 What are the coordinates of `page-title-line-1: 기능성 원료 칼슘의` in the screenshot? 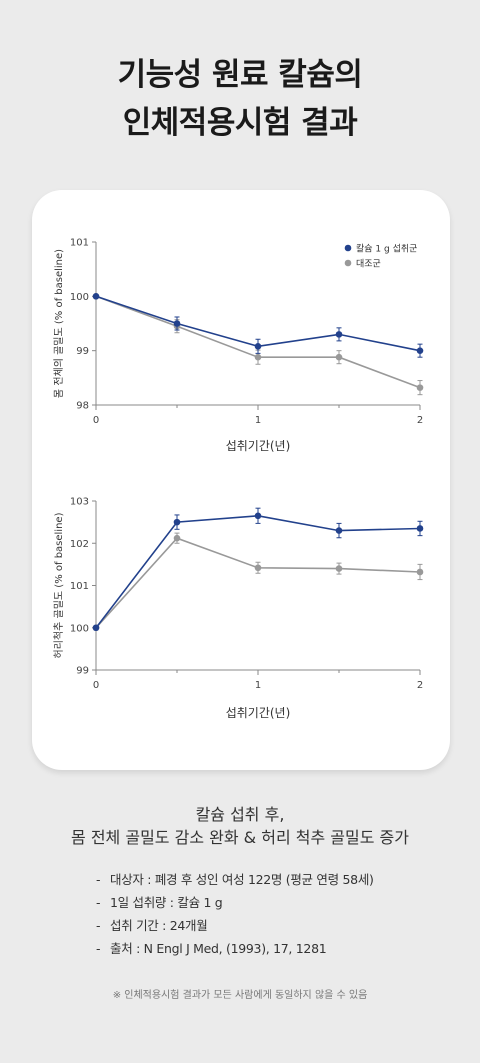 It's located at (240, 75).